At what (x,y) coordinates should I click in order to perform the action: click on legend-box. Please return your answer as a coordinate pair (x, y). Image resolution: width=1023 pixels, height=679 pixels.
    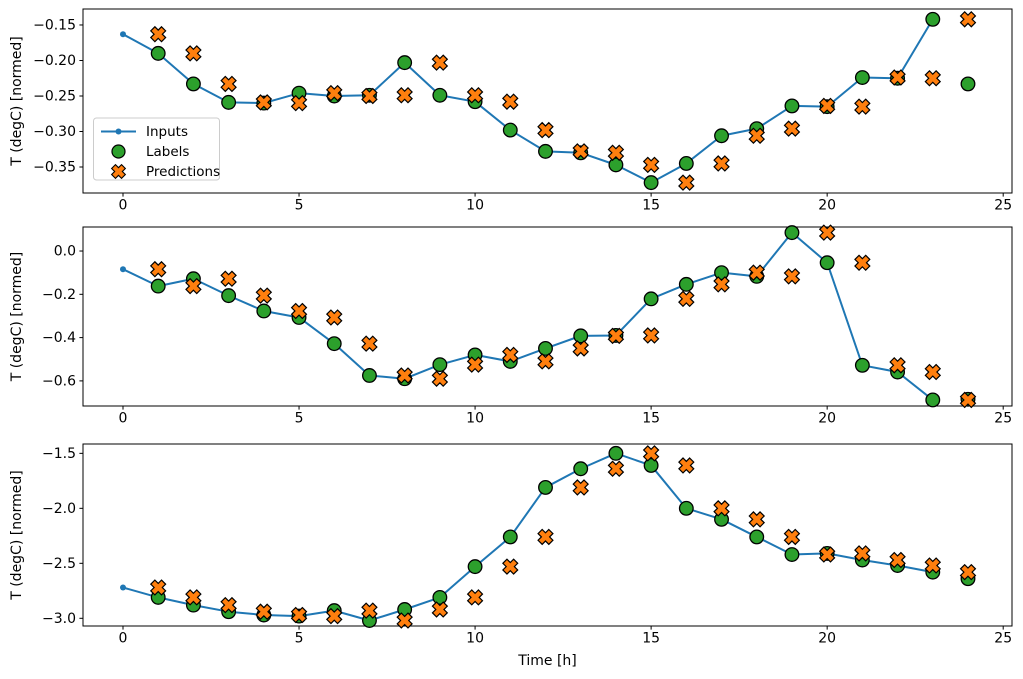
    Looking at the image, I should click on (156, 149).